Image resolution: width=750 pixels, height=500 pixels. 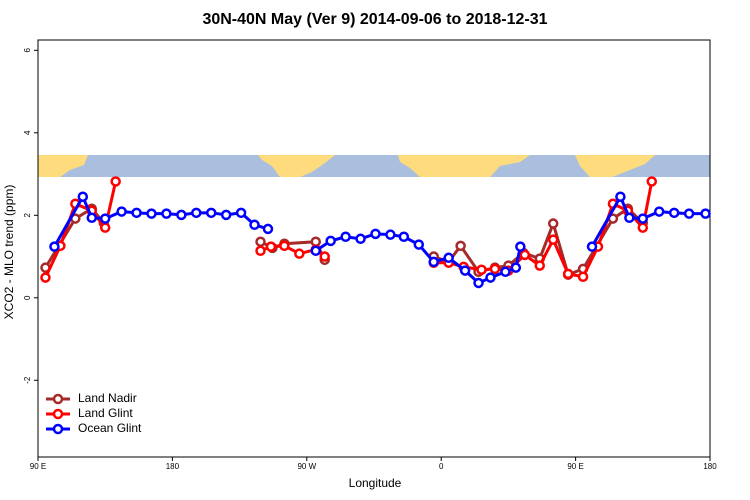 What do you see at coordinates (374, 166) in the screenshot?
I see `map-strip` at bounding box center [374, 166].